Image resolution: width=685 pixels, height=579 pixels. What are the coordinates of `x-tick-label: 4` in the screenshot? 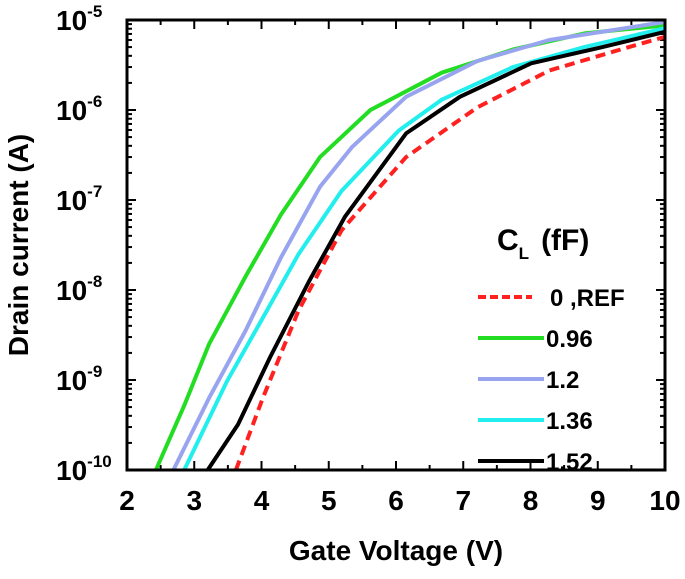 It's located at (262, 500).